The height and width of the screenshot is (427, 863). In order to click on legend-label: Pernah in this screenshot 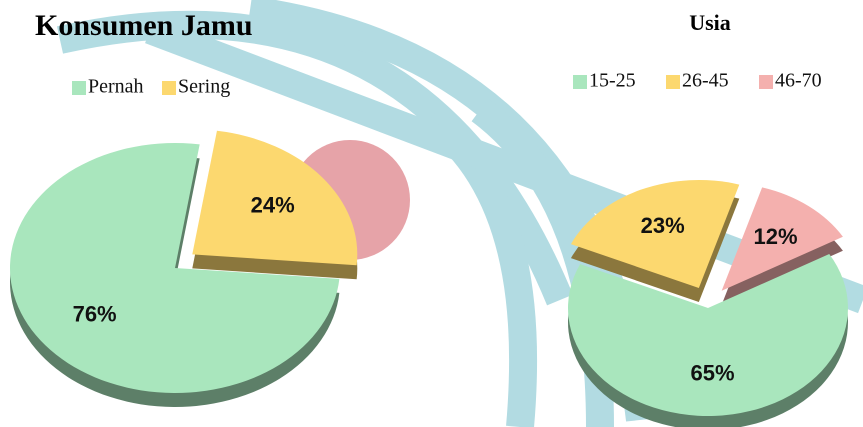, I will do `click(116, 87)`.